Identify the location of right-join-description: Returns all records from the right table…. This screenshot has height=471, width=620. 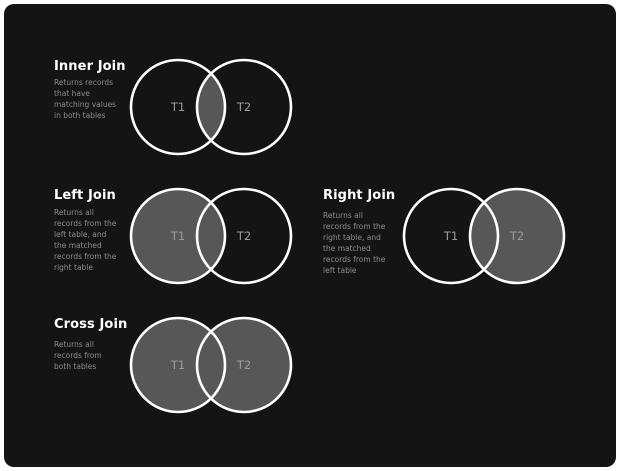
(354, 243).